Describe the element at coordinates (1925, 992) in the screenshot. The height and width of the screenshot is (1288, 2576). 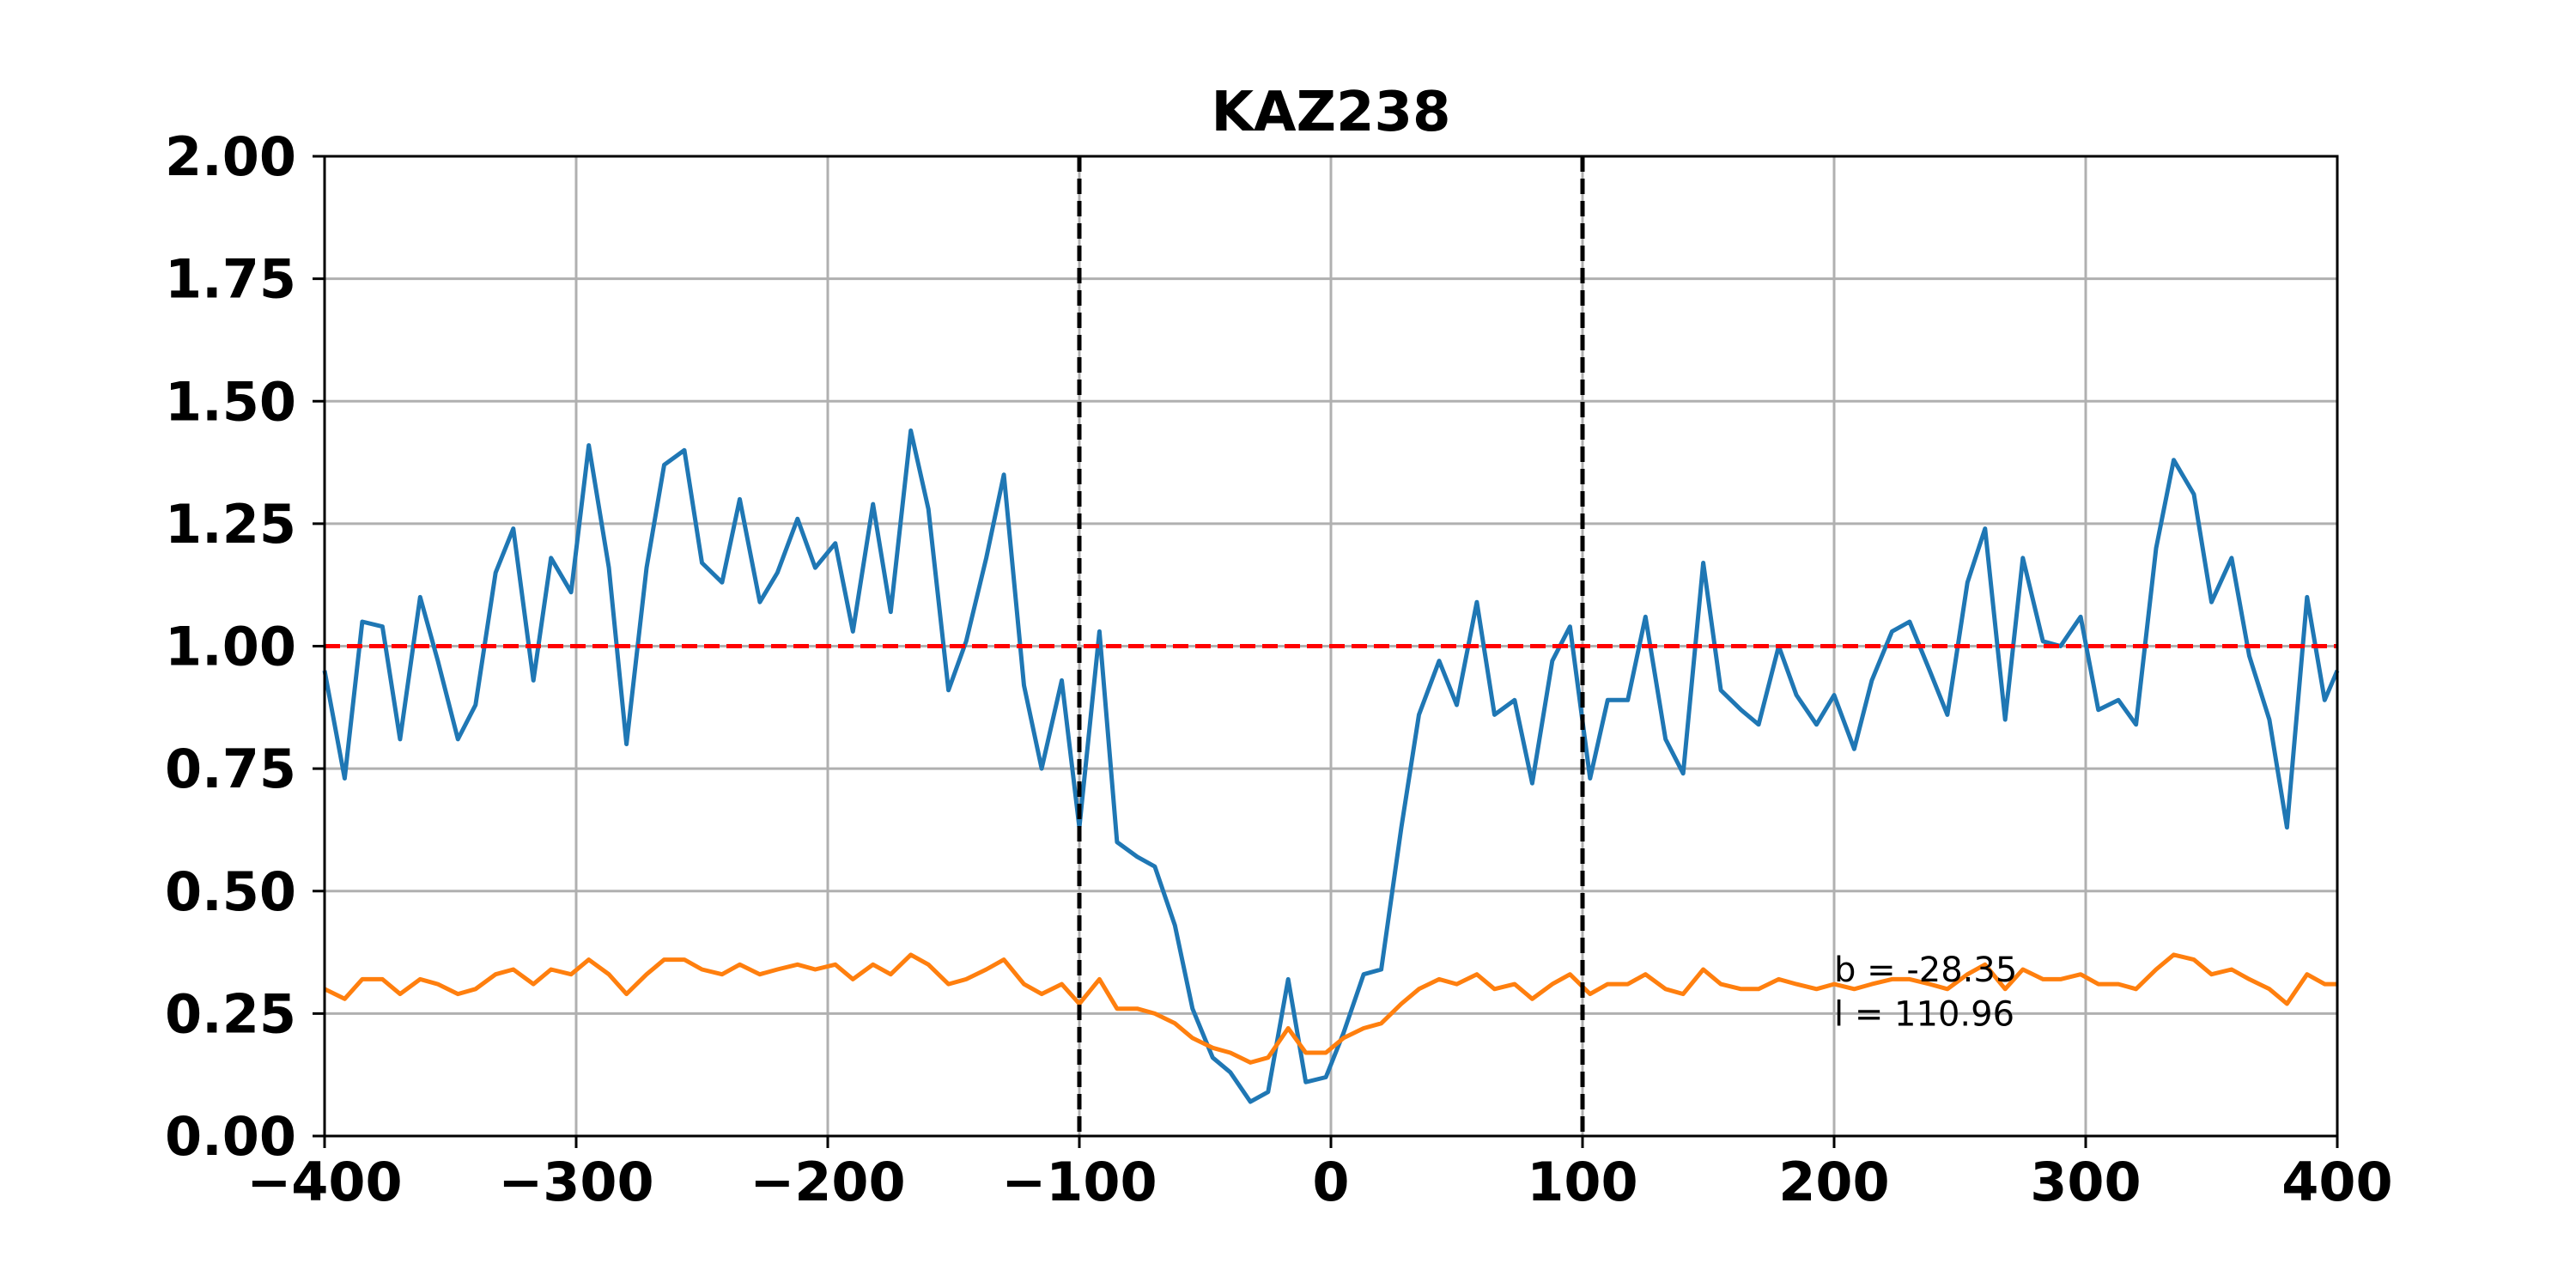
I see `annotations: b = -28.35 l = 110.96` at that location.